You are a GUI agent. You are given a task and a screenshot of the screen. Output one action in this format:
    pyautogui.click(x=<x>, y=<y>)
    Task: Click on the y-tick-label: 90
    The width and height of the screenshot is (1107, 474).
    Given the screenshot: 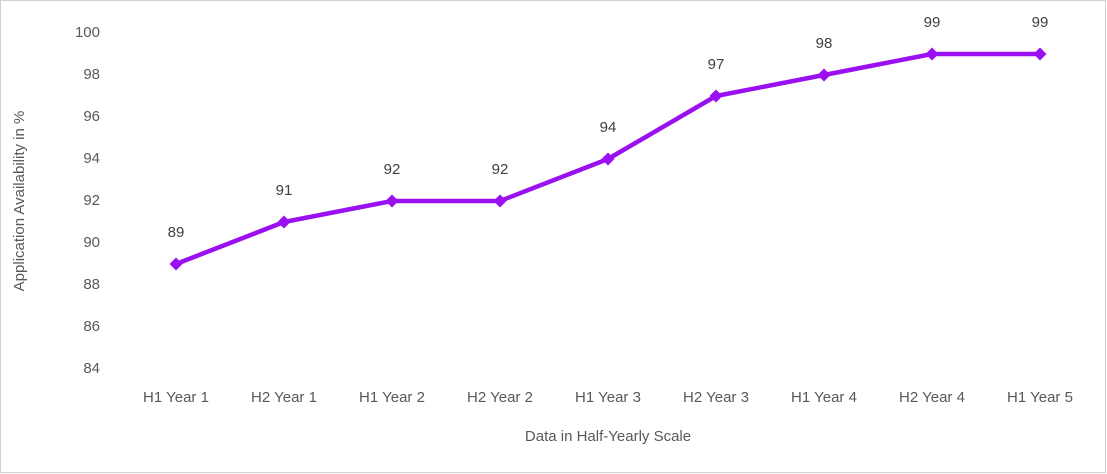 What is the action you would take?
    pyautogui.click(x=91, y=242)
    